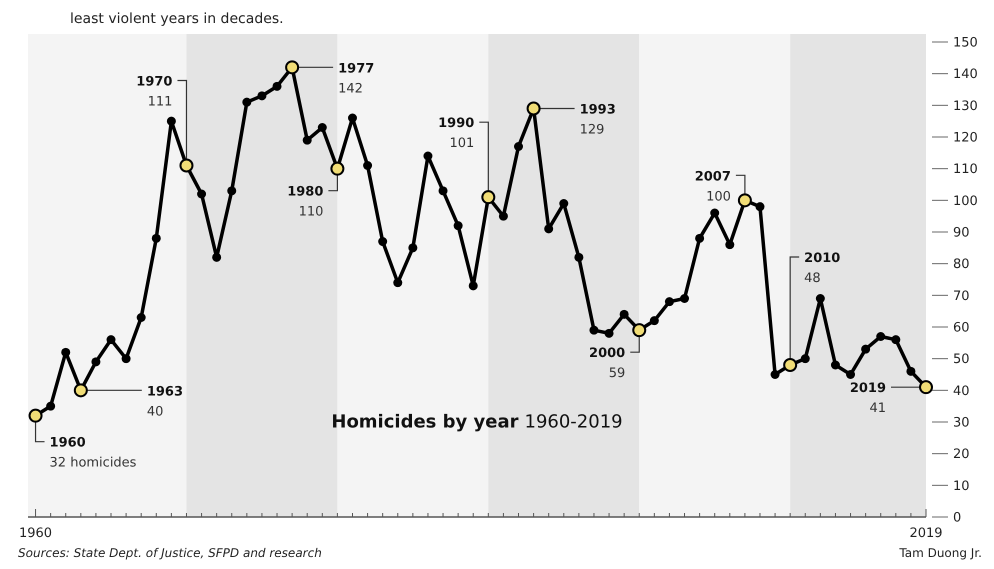 The image size is (994, 569). What do you see at coordinates (961, 296) in the screenshot?
I see `y-tick-label: 70` at bounding box center [961, 296].